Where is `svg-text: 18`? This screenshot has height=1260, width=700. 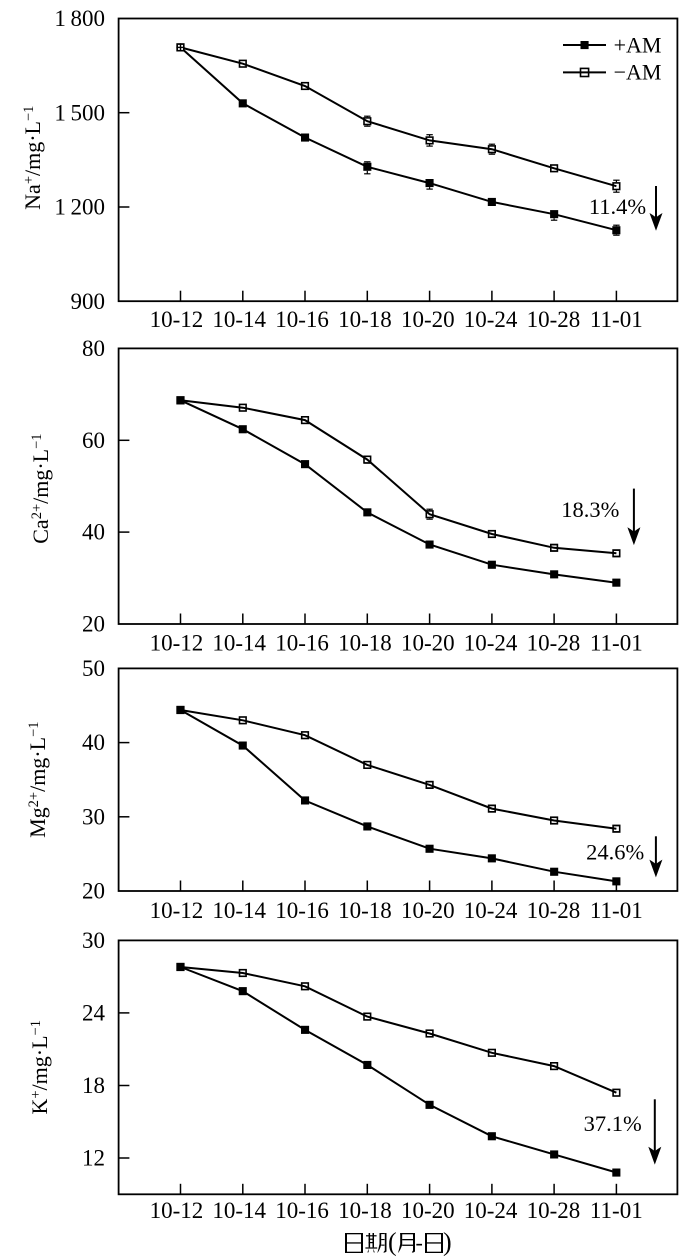
svg-text: 18 is located at coordinates (93, 1085).